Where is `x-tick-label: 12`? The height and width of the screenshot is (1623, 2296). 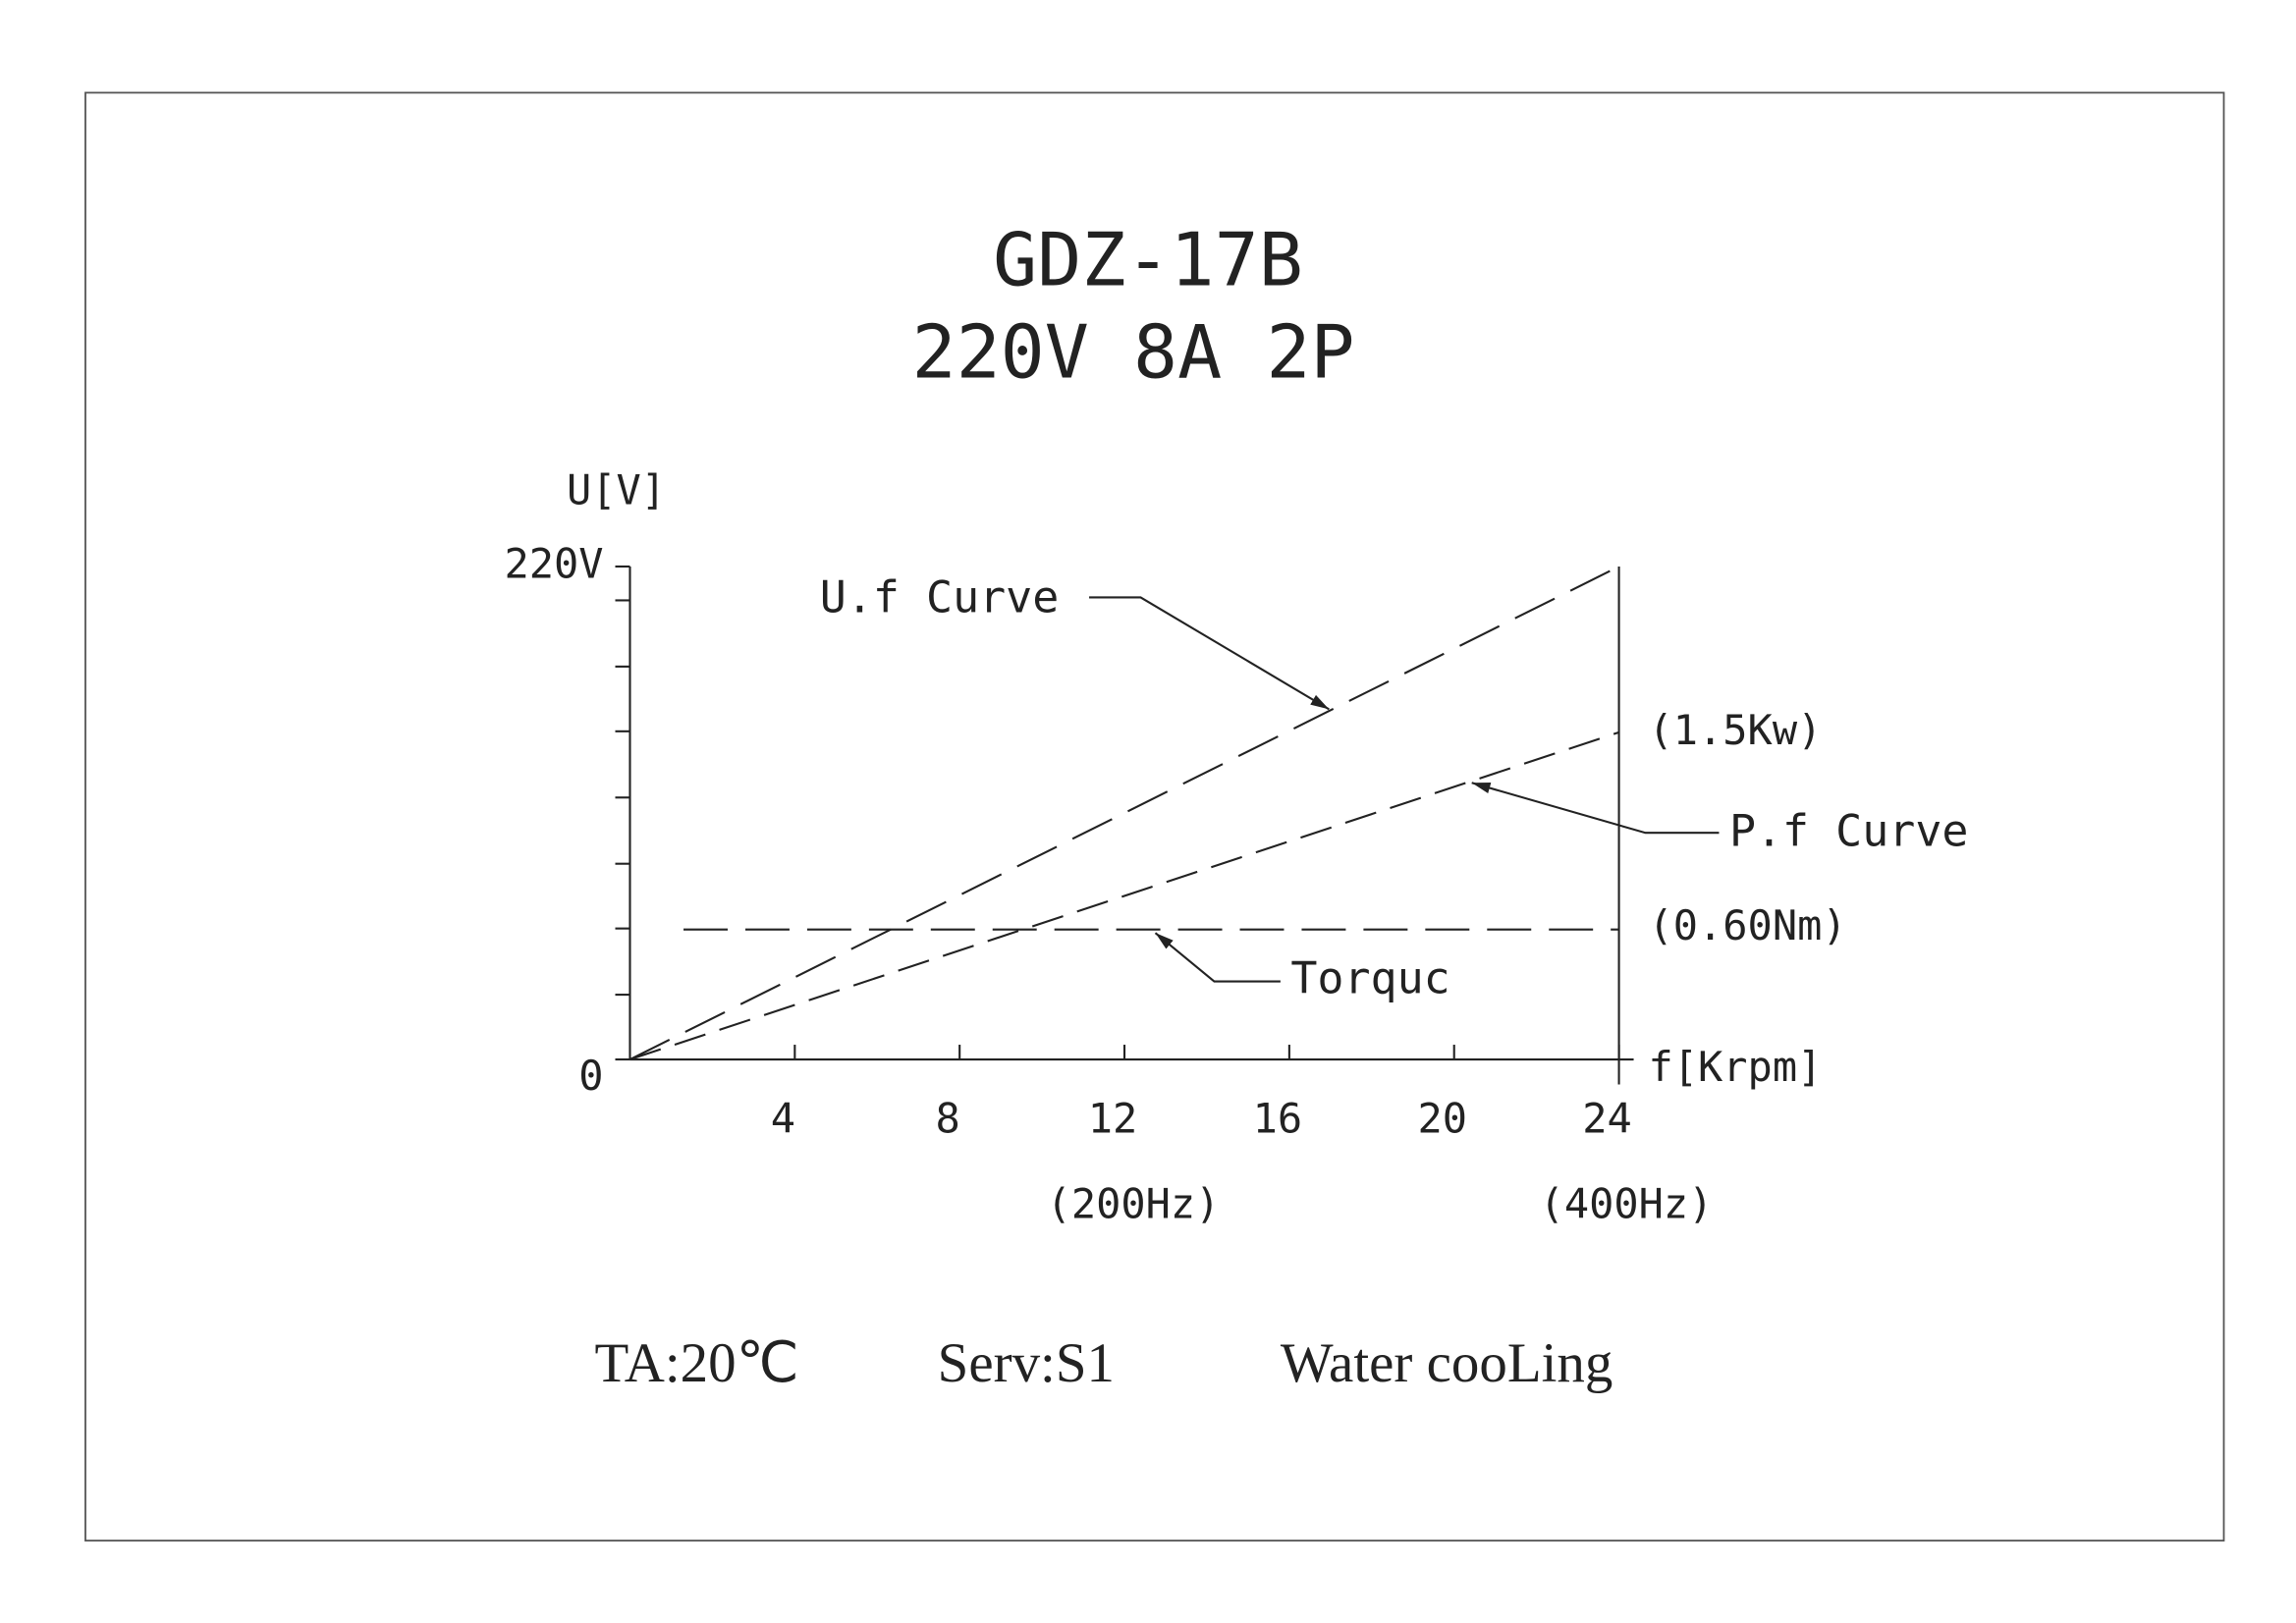 x-tick-label: 12 is located at coordinates (1113, 1118).